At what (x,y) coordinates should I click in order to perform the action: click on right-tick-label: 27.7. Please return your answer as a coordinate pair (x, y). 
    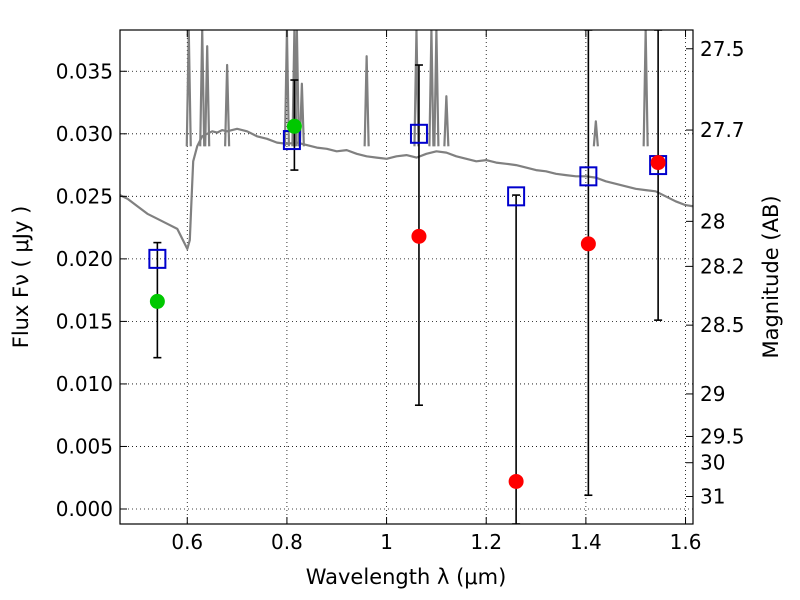
    Looking at the image, I should click on (722, 130).